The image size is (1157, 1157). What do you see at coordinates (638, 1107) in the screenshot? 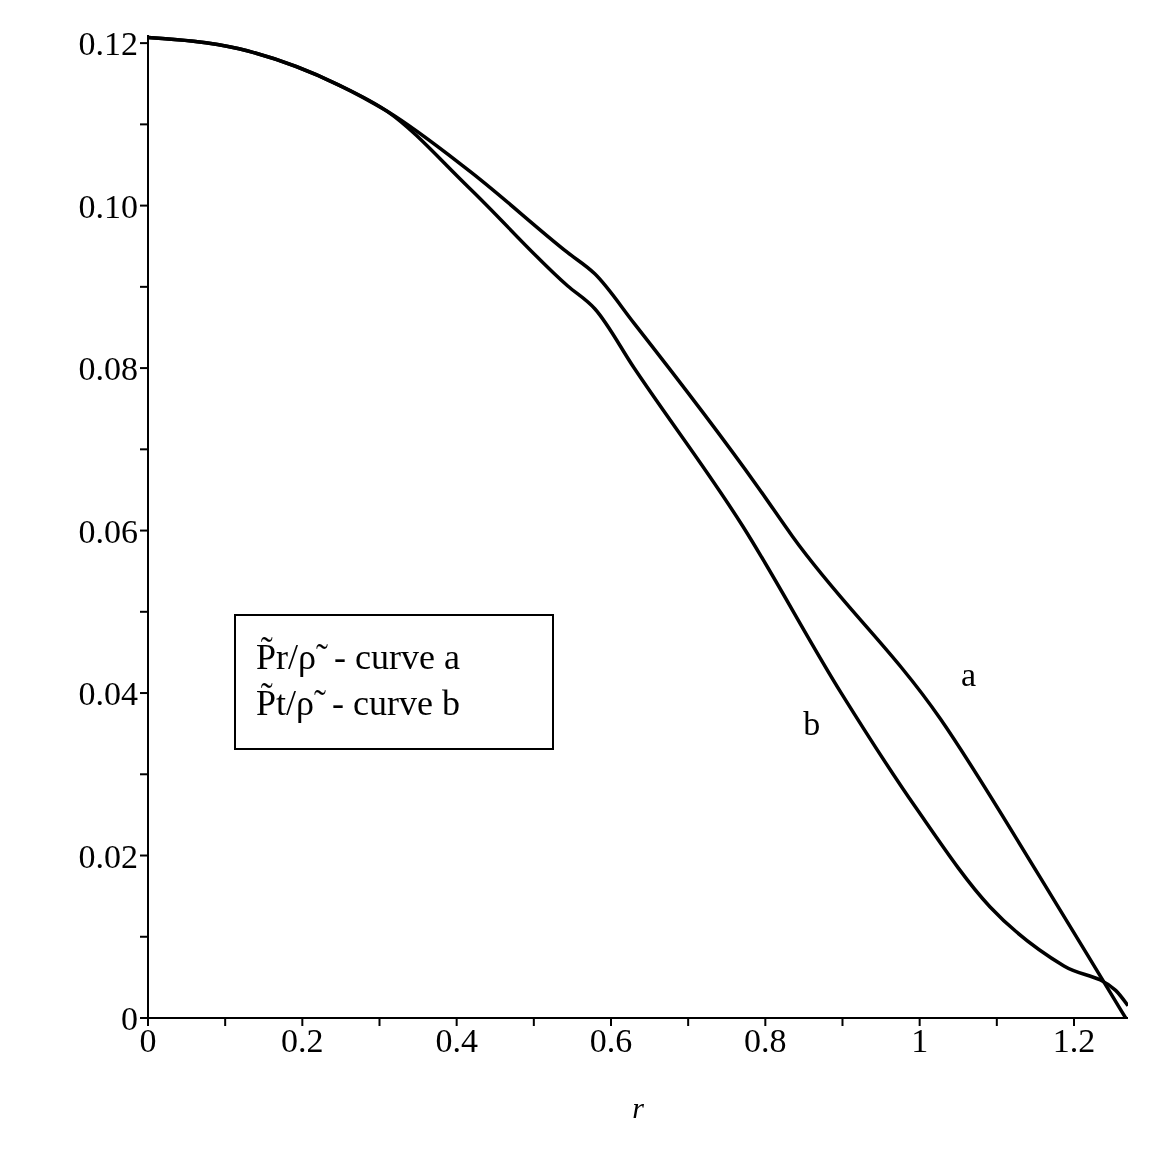
I see `x-axis-title: r` at bounding box center [638, 1107].